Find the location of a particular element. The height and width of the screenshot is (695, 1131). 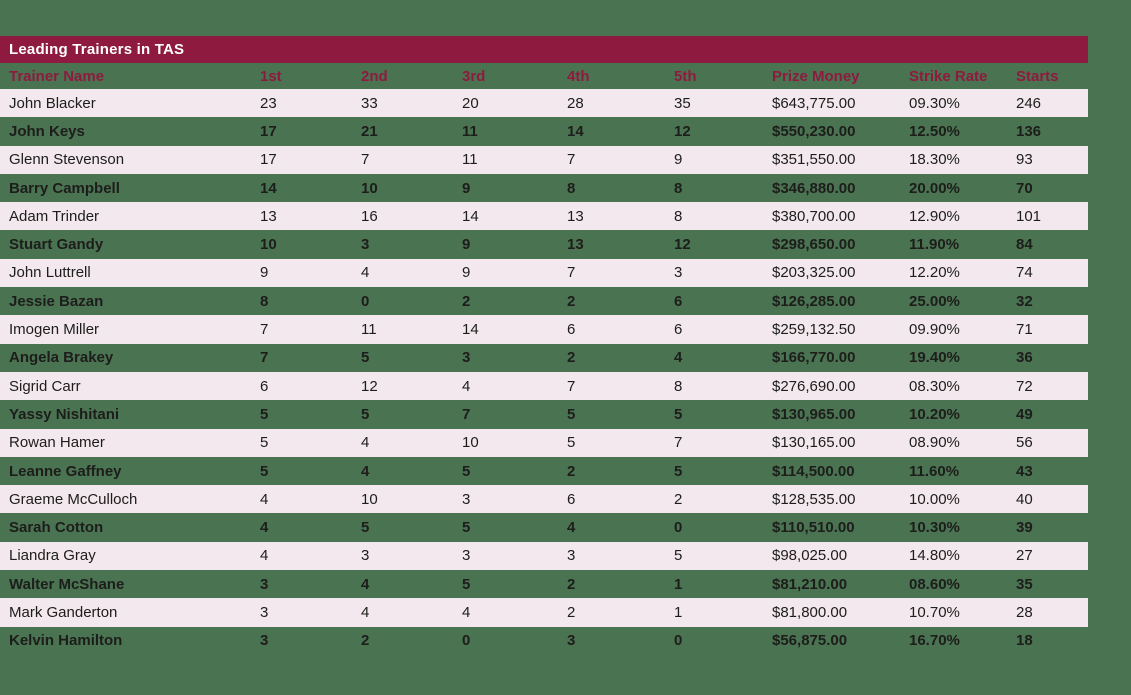

value-cell: 101 is located at coordinates (1029, 216).